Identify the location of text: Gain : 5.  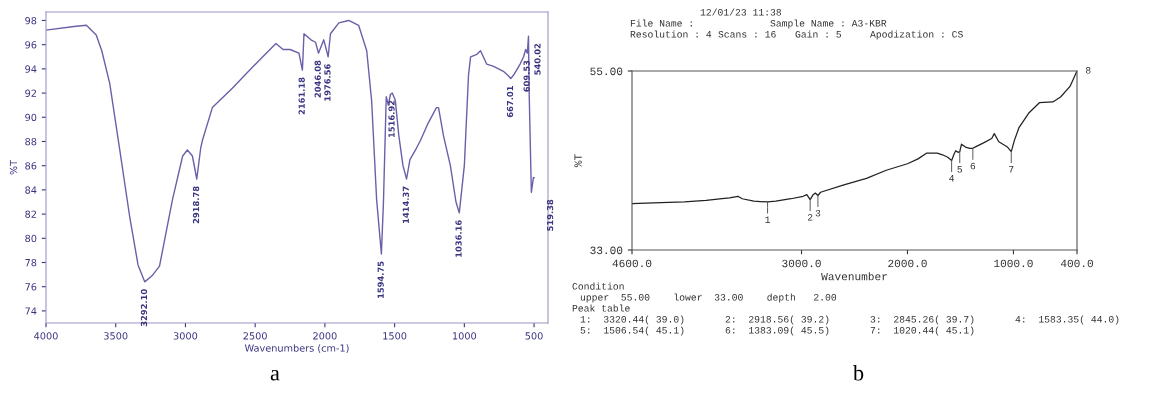
(818, 34).